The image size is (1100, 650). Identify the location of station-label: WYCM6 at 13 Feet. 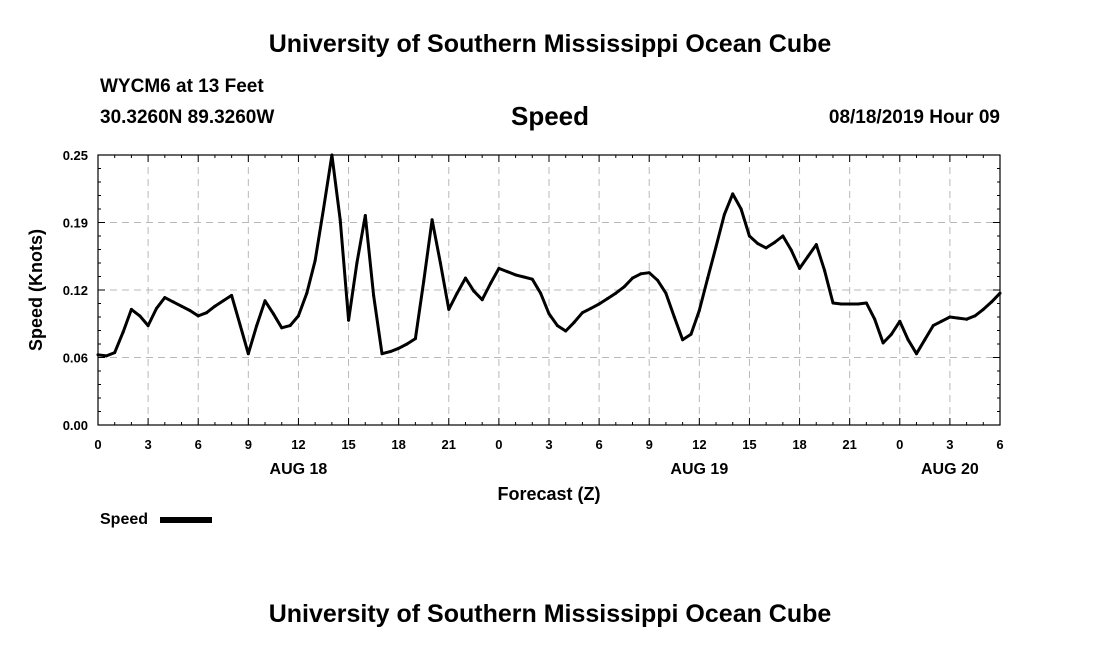
(182, 86).